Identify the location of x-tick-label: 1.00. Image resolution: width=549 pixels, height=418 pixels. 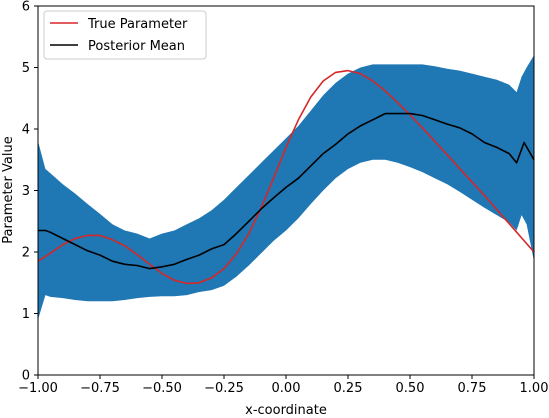
(534, 388).